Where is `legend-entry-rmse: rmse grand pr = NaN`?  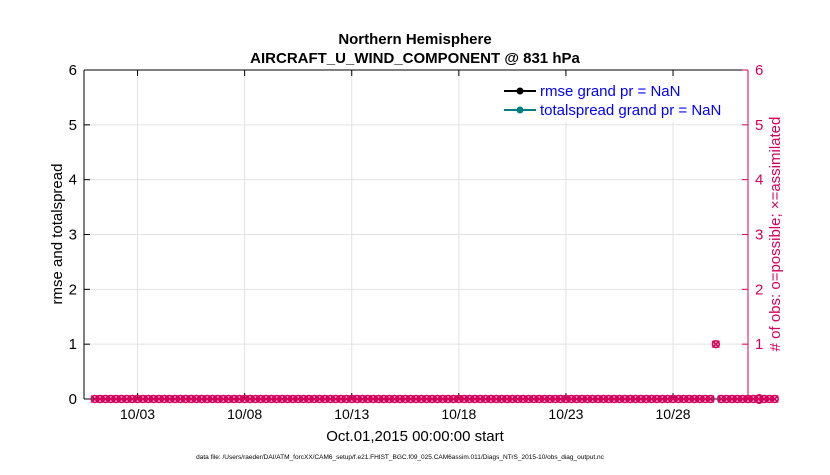
legend-entry-rmse: rmse grand pr = NaN is located at coordinates (592, 91).